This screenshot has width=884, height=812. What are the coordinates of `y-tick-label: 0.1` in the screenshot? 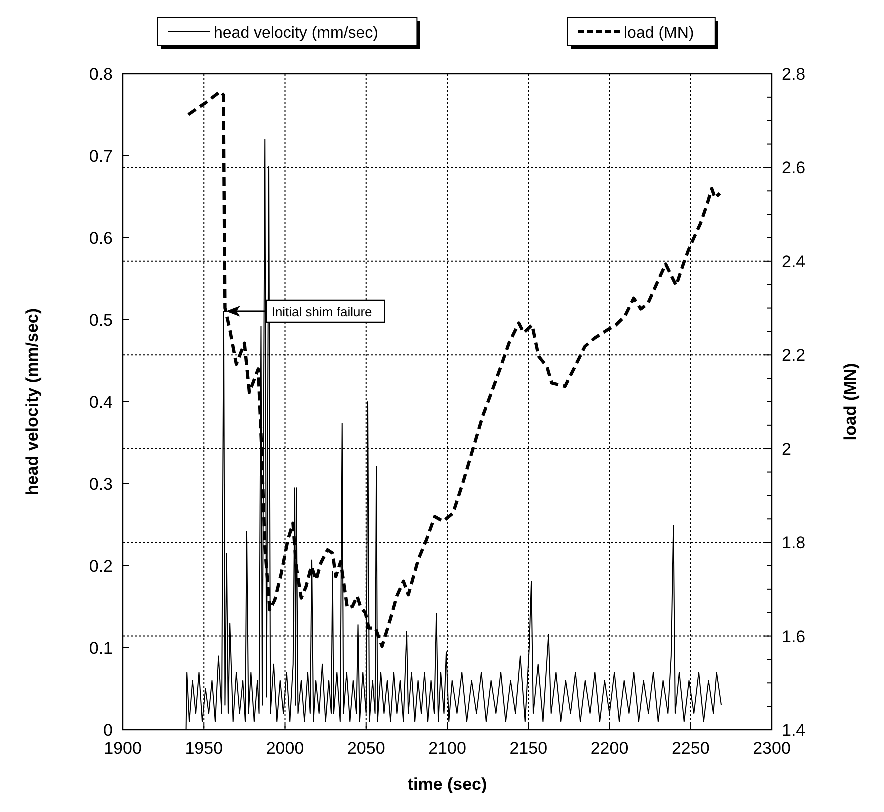 It's located at (101, 648).